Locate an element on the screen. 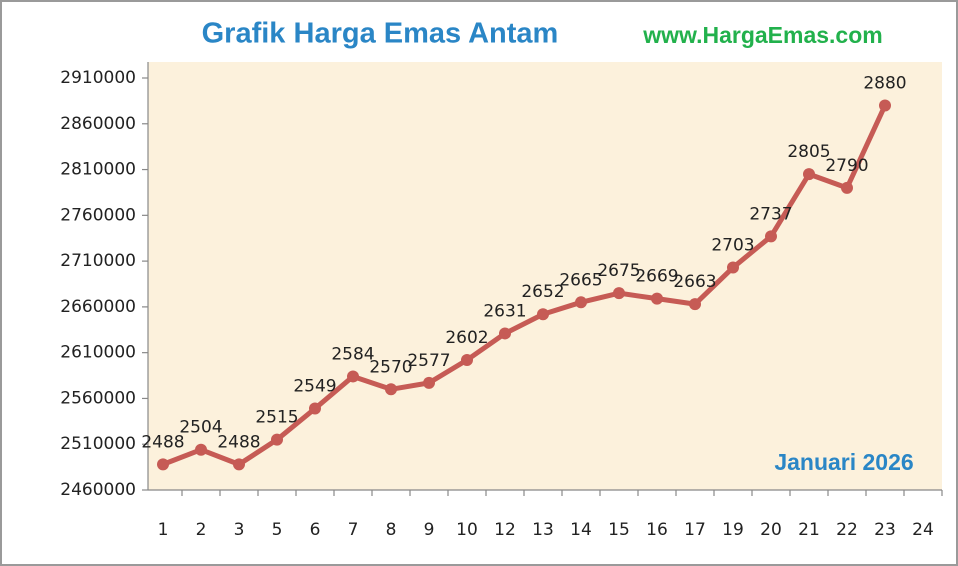  data-label: 2665 is located at coordinates (580, 280).